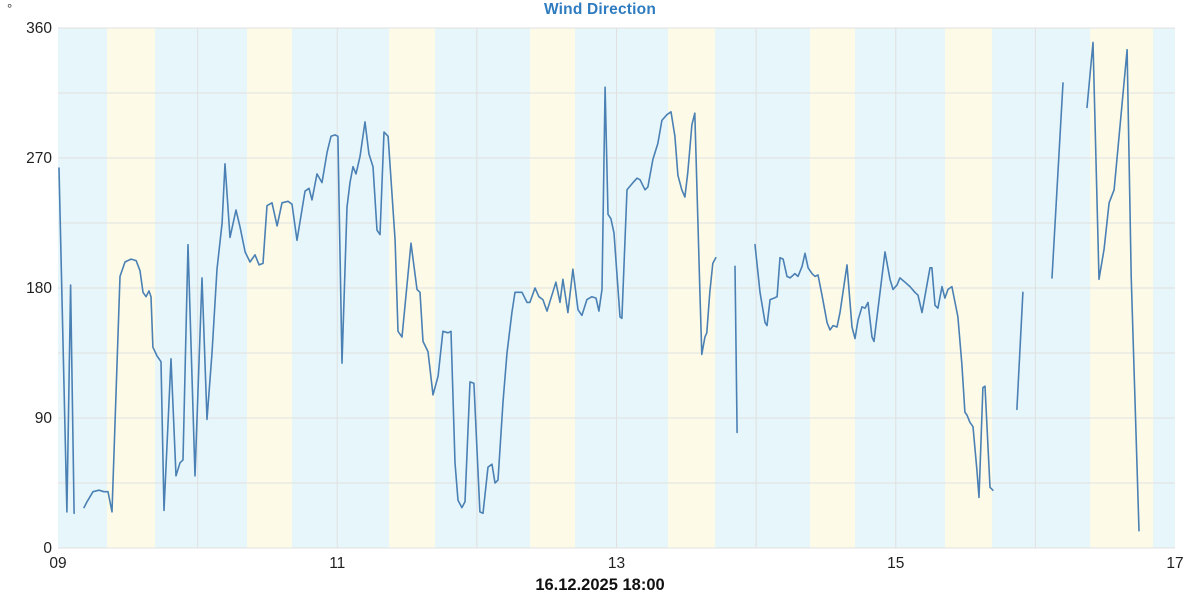  Describe the element at coordinates (895, 563) in the screenshot. I see `x-tick-label: 15` at that location.